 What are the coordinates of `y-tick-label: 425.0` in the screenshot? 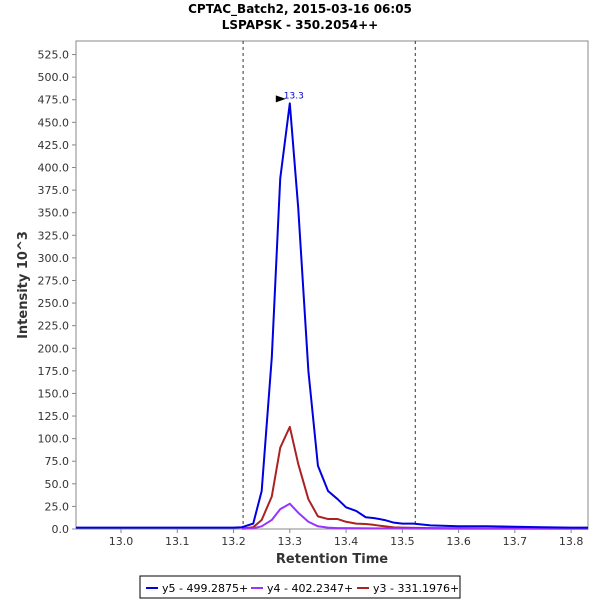 It's located at (54, 145).